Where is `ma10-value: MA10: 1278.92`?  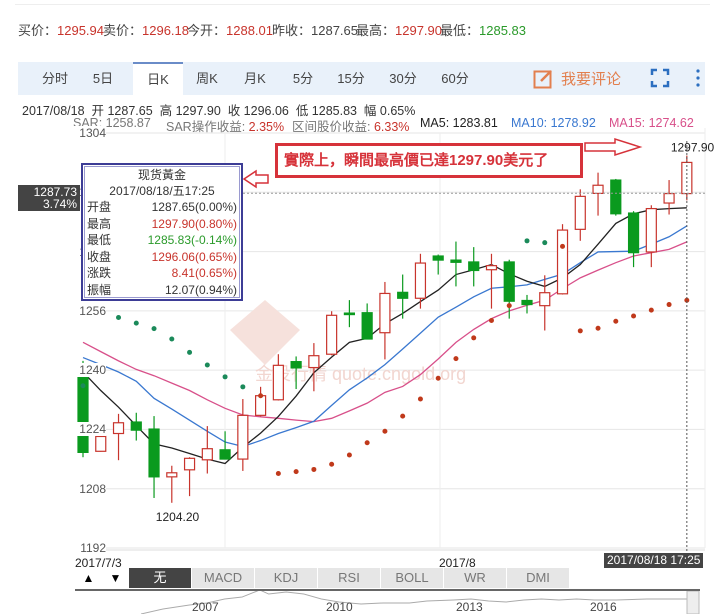 ma10-value: MA10: 1278.92 is located at coordinates (553, 123).